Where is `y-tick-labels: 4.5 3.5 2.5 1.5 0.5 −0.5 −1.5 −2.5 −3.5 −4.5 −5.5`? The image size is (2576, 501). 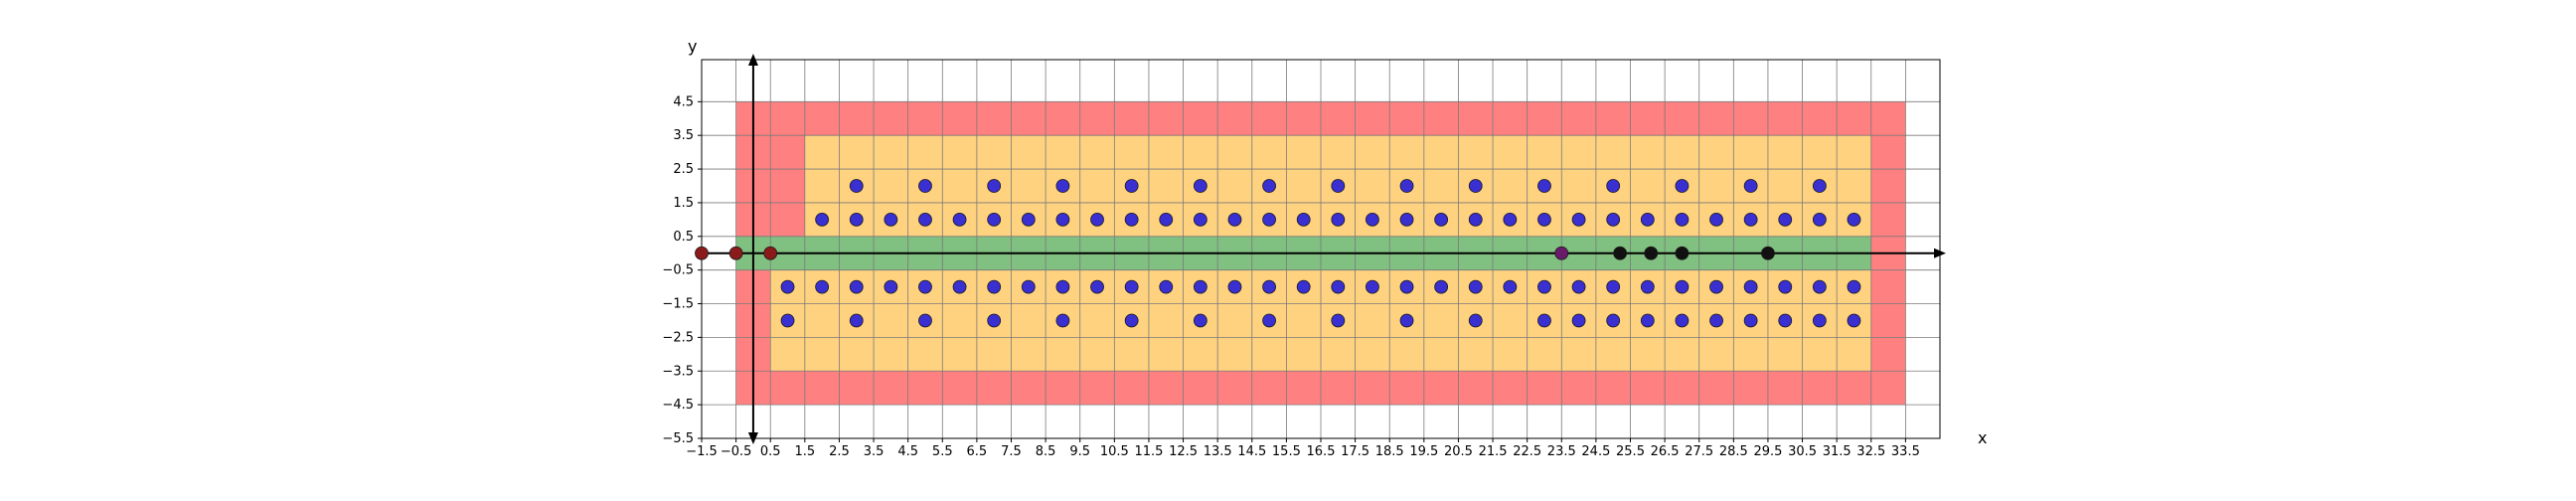
y-tick-labels: 4.5 3.5 2.5 1.5 0.5 −0.5 −1.5 −2.5 −3.5 −4.5 −5.5 is located at coordinates (678, 270).